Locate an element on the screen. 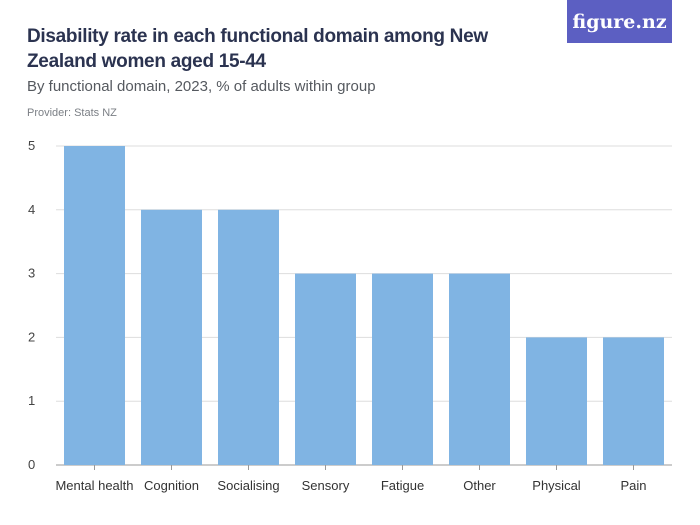  y-axis-ticks: 0 1 2 3 4 5 is located at coordinates (31, 305).